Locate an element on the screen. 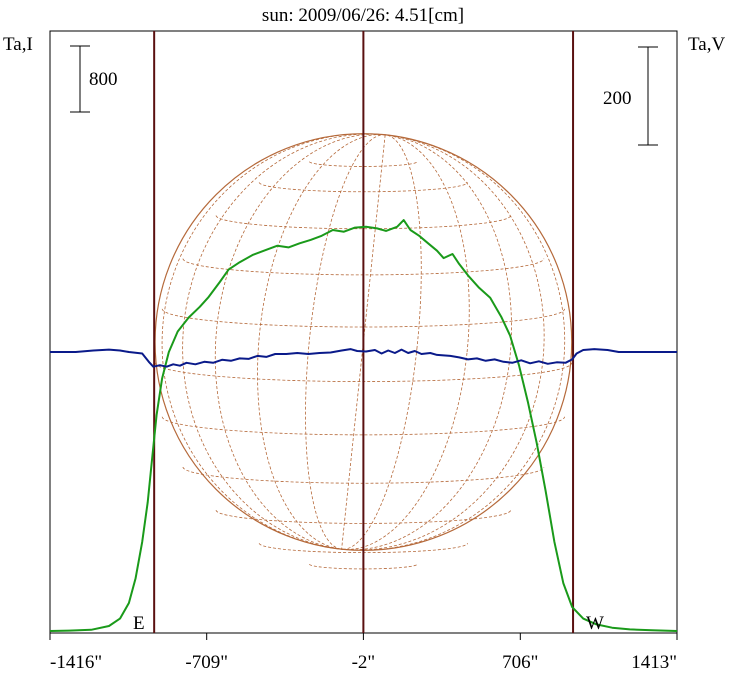  left-scale-bar: 800 is located at coordinates (94, 79).